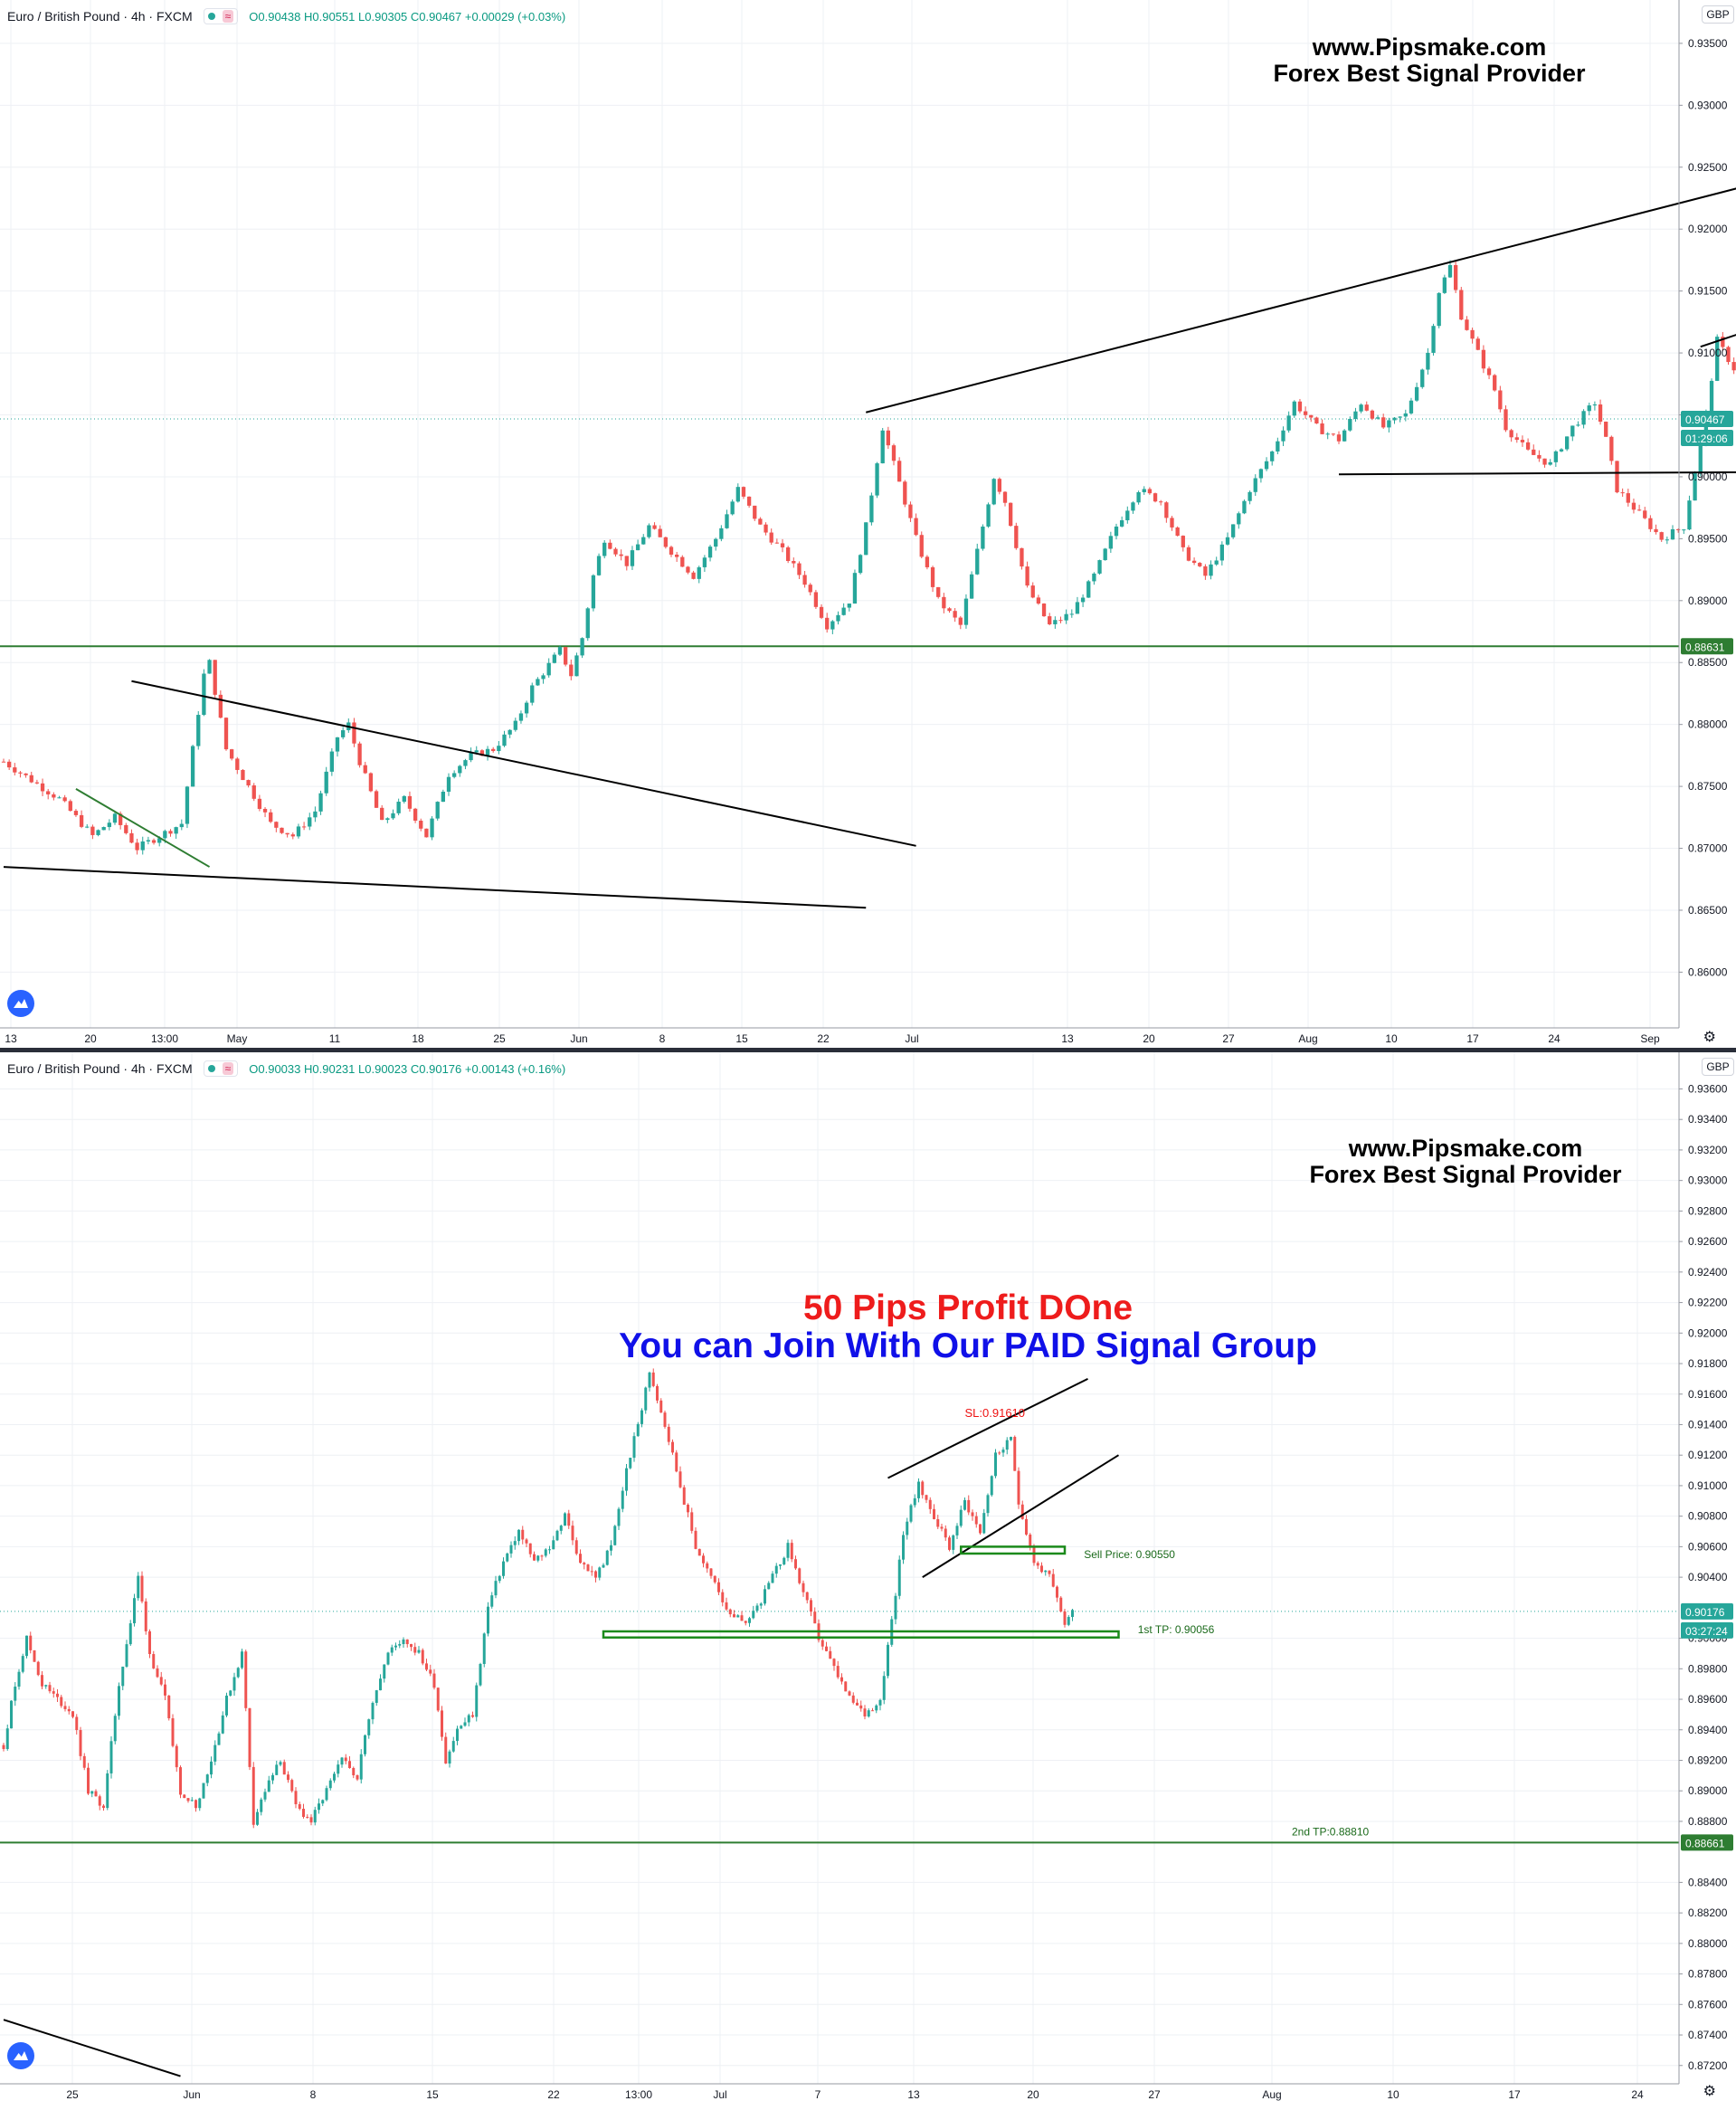 The width and height of the screenshot is (1736, 2101). I want to click on price-tick-label: 0.93000, so click(1708, 105).